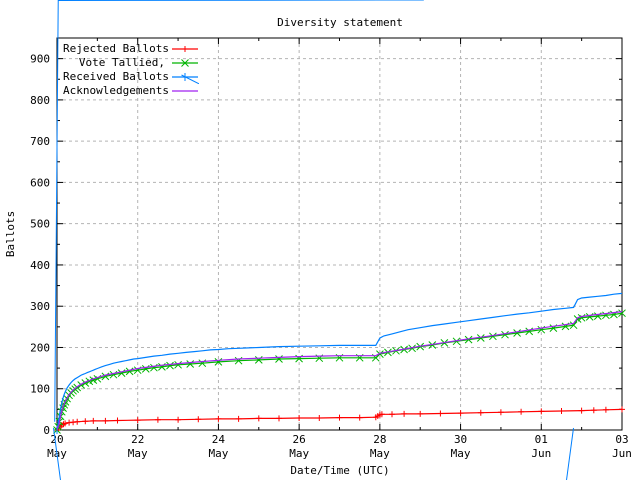 Image resolution: width=640 pixels, height=480 pixels. What do you see at coordinates (541, 439) in the screenshot?
I see `x-tick-label-day: 01` at bounding box center [541, 439].